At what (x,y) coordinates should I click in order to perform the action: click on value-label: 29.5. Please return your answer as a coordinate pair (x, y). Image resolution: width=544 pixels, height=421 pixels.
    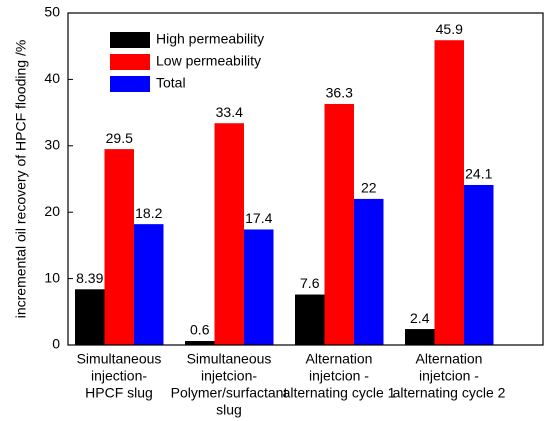
    Looking at the image, I should click on (119, 138).